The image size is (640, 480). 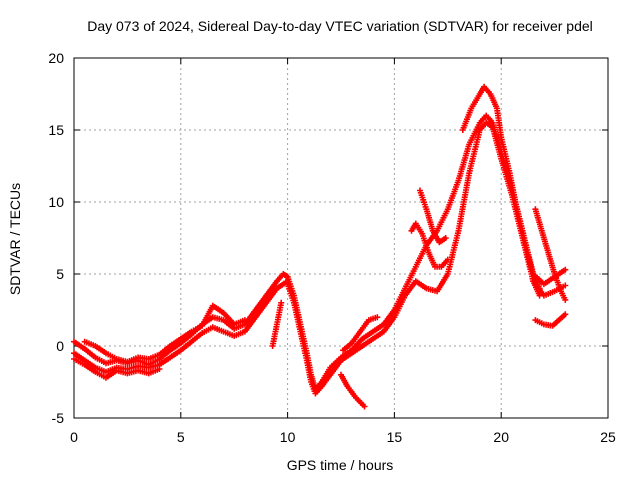 I want to click on series-track-k, so click(x=550, y=254).